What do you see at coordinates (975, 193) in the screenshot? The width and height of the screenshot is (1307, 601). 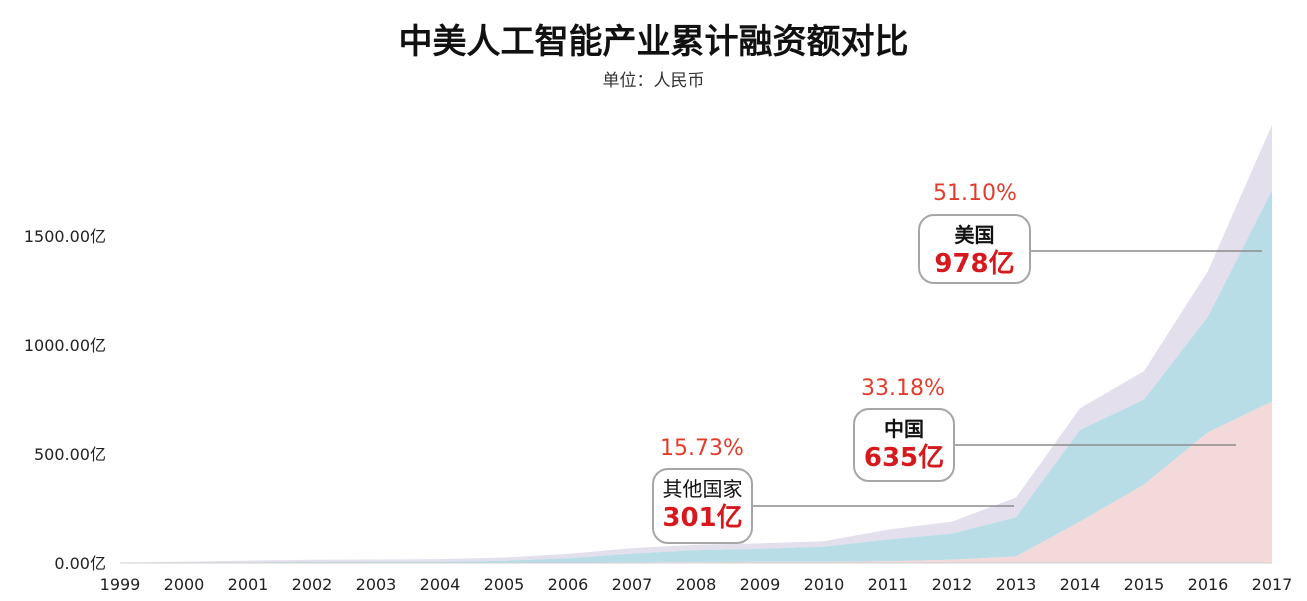 I see `us-percent-label: 51.10%` at bounding box center [975, 193].